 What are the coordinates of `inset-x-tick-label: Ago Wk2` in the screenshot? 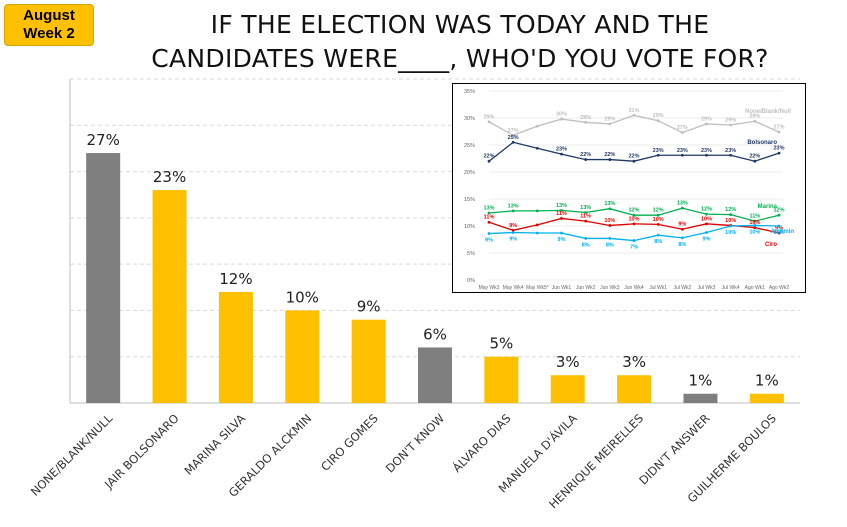 It's located at (779, 288).